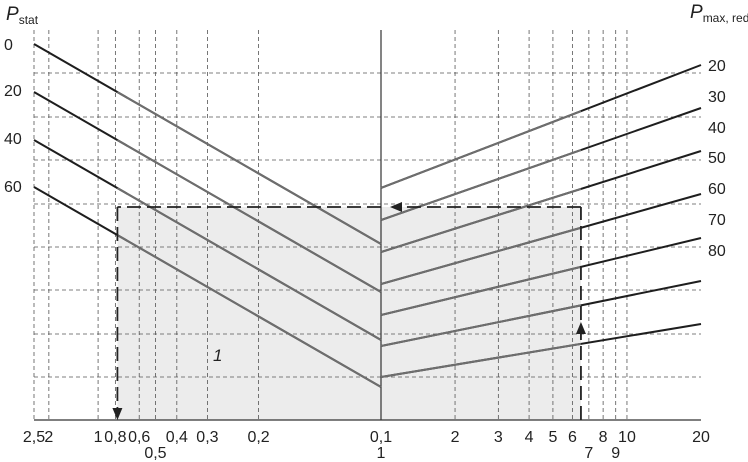  I want to click on arrow-down, so click(117, 414).